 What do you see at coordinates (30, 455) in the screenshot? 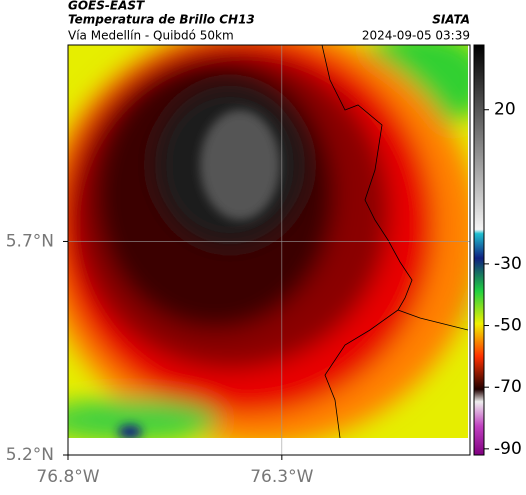
I see `y-tick-label: 5.2°N` at bounding box center [30, 455].